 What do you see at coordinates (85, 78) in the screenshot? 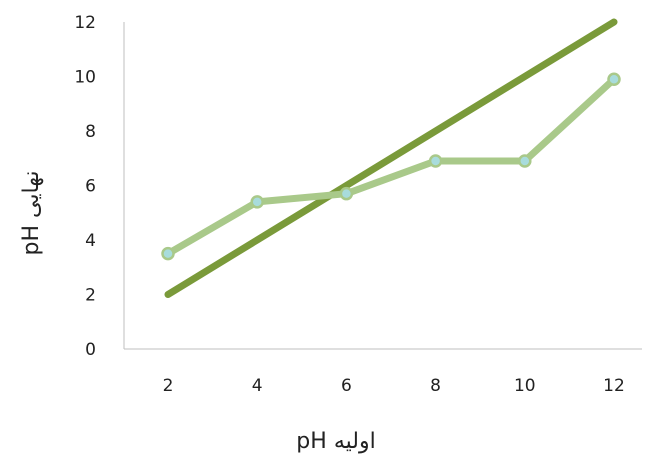
I see `y-tick-label: 10` at bounding box center [85, 78].